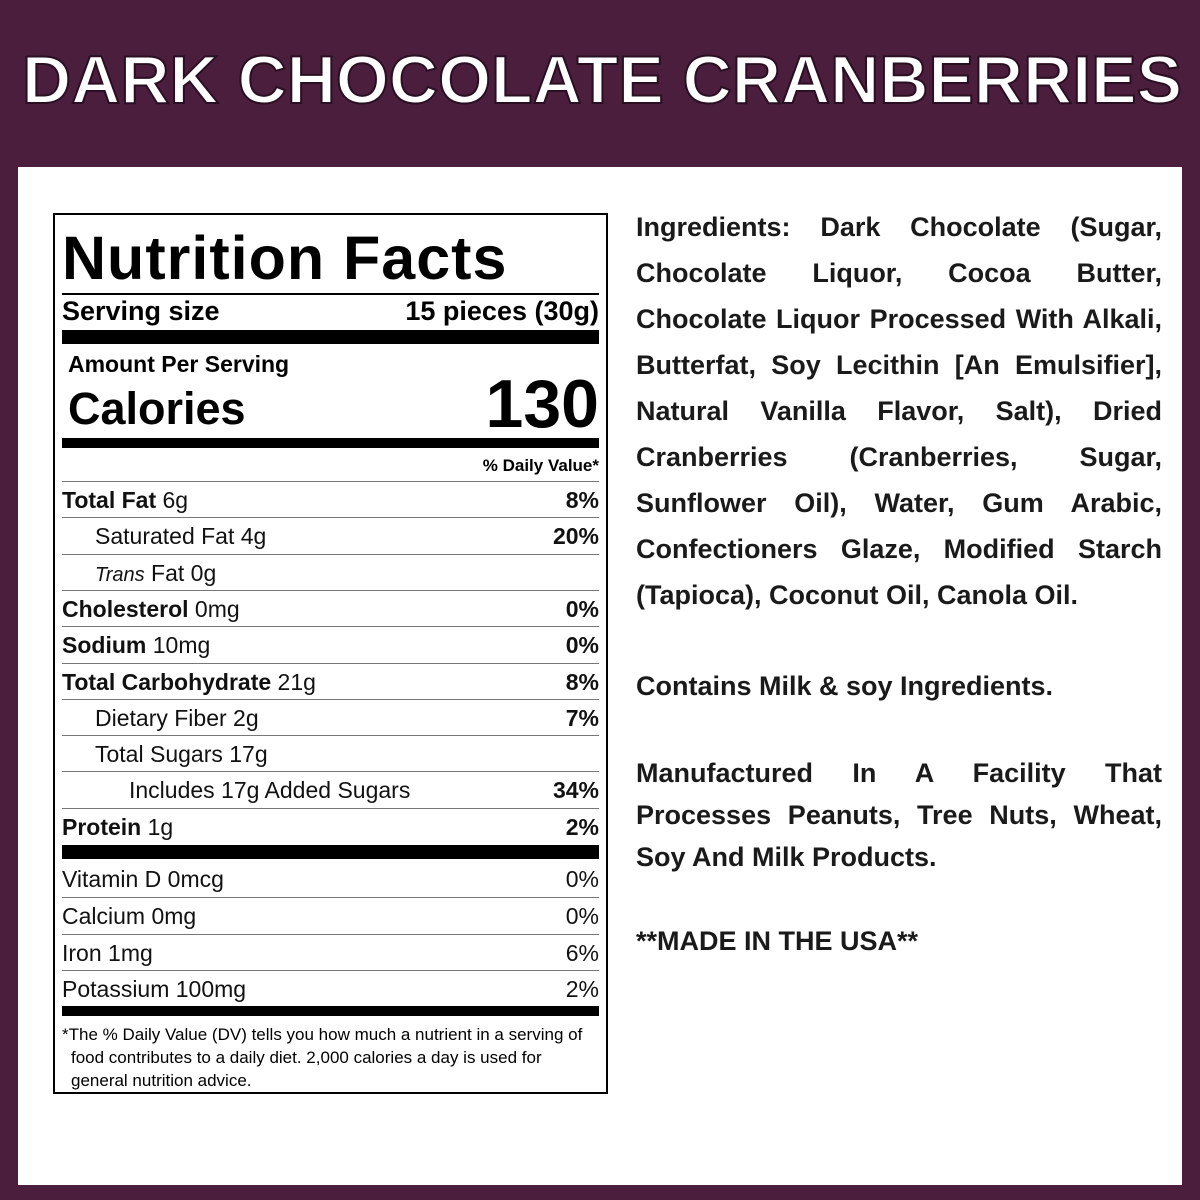  What do you see at coordinates (330, 310) in the screenshot?
I see `serving: Serving size 15 pieces (30g)` at bounding box center [330, 310].